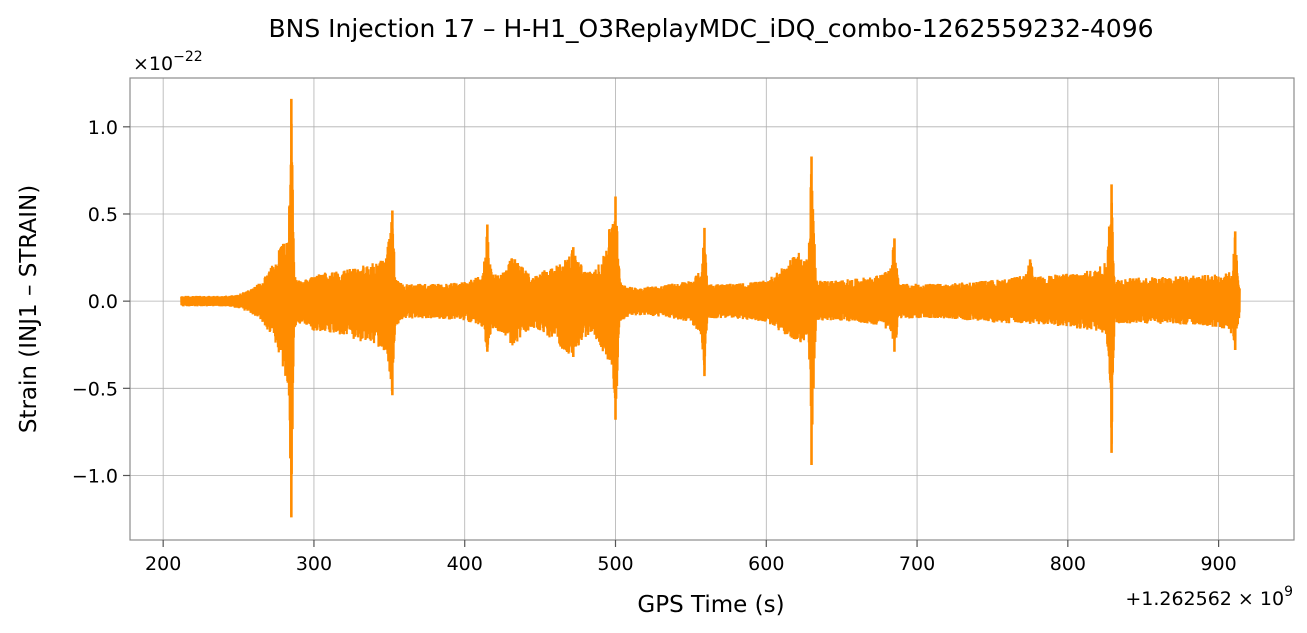  I want to click on x-axis-ticks: 200 300 400 500 600 700 800 900, so click(691, 557).